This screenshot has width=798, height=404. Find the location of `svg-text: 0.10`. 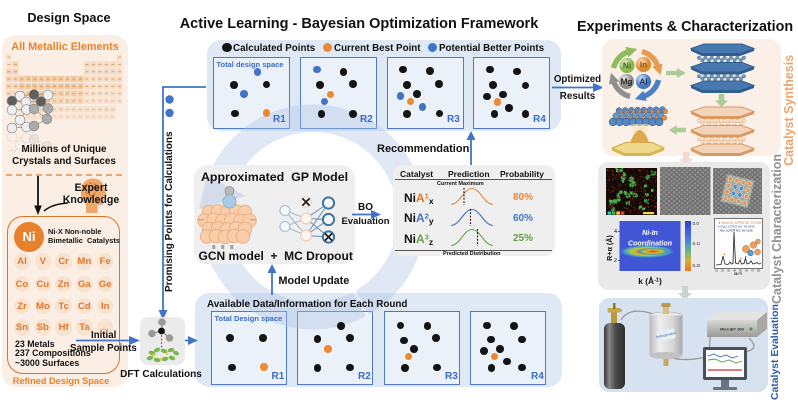

svg-text: 0.10 is located at coordinates (697, 243).